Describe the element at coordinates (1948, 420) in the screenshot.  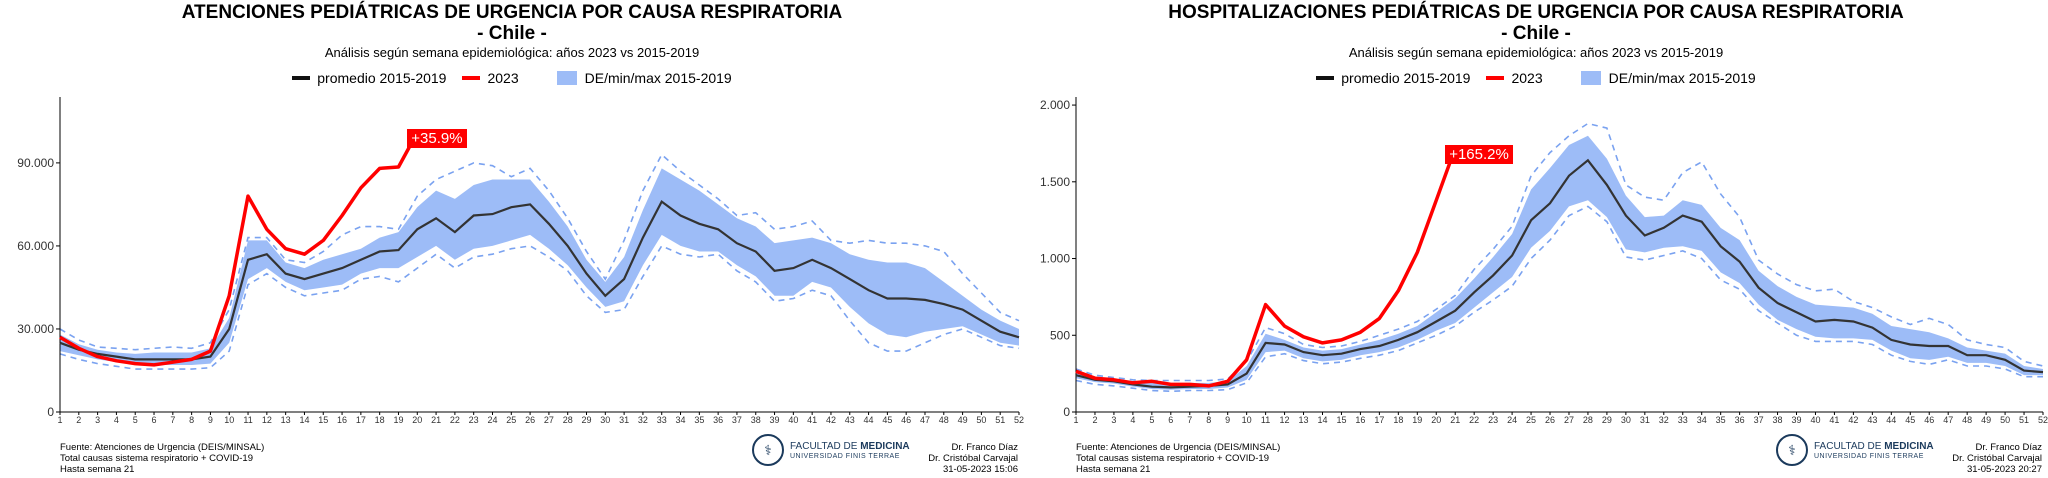
I see `x-tick-label: 47` at that location.